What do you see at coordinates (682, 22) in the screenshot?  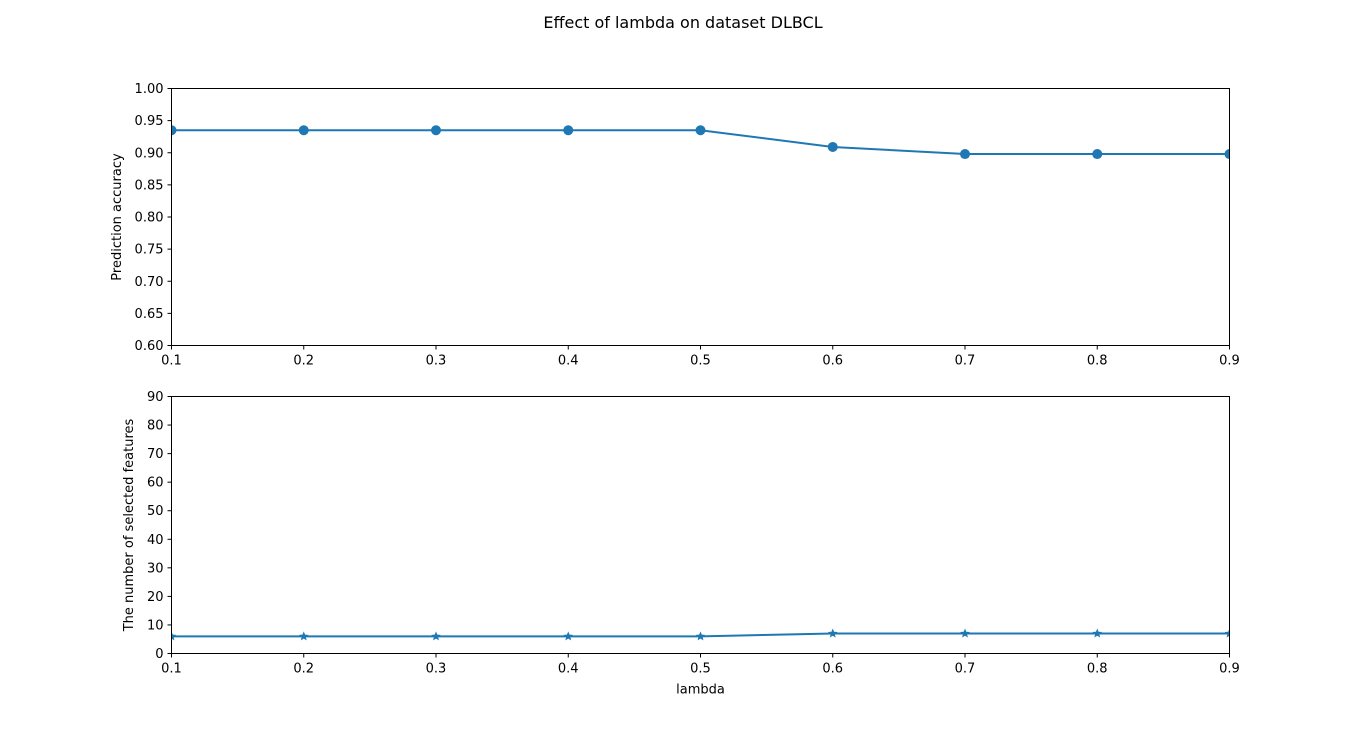 I see `figure-title: Effect of lambda on dataset DLBCL` at bounding box center [682, 22].